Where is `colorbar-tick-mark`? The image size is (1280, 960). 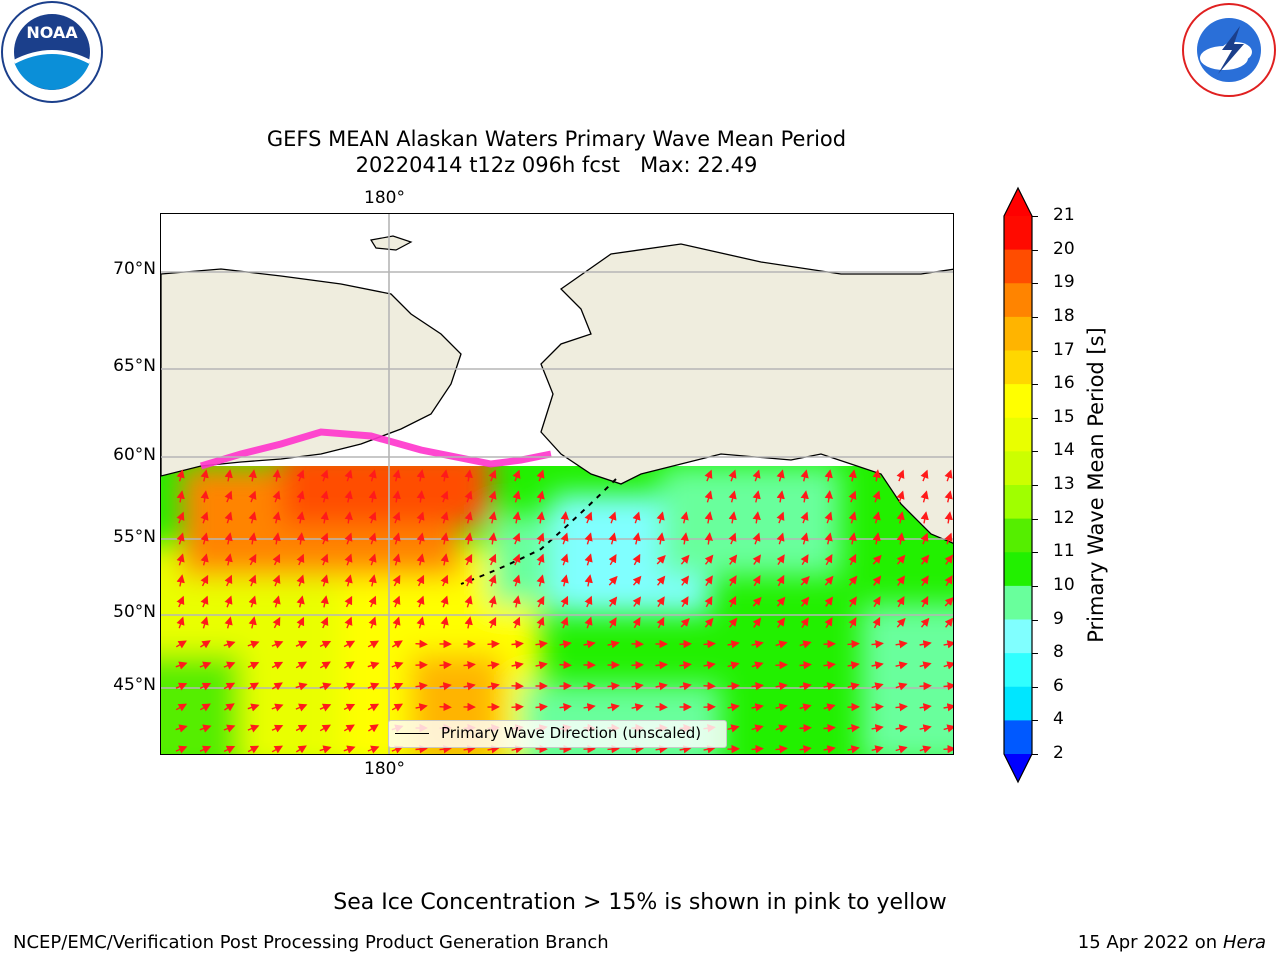 colorbar-tick-mark is located at coordinates (1035, 485).